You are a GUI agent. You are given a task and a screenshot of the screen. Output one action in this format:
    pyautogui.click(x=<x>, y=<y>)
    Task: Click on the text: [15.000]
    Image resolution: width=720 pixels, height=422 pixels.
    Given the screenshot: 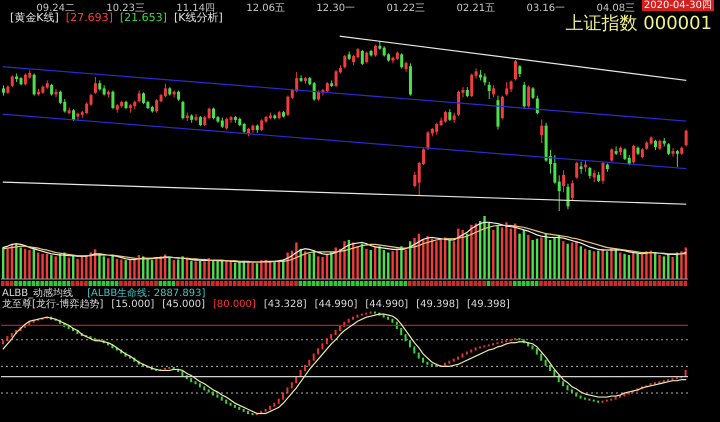 What is the action you would take?
    pyautogui.click(x=132, y=304)
    